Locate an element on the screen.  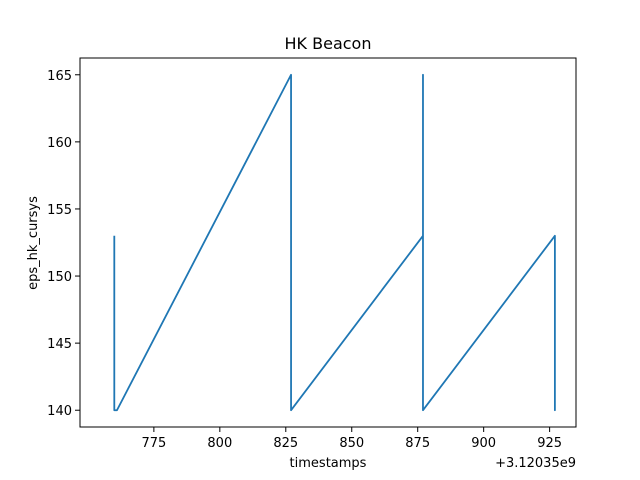
x-axis-label: timestamps is located at coordinates (328, 463).